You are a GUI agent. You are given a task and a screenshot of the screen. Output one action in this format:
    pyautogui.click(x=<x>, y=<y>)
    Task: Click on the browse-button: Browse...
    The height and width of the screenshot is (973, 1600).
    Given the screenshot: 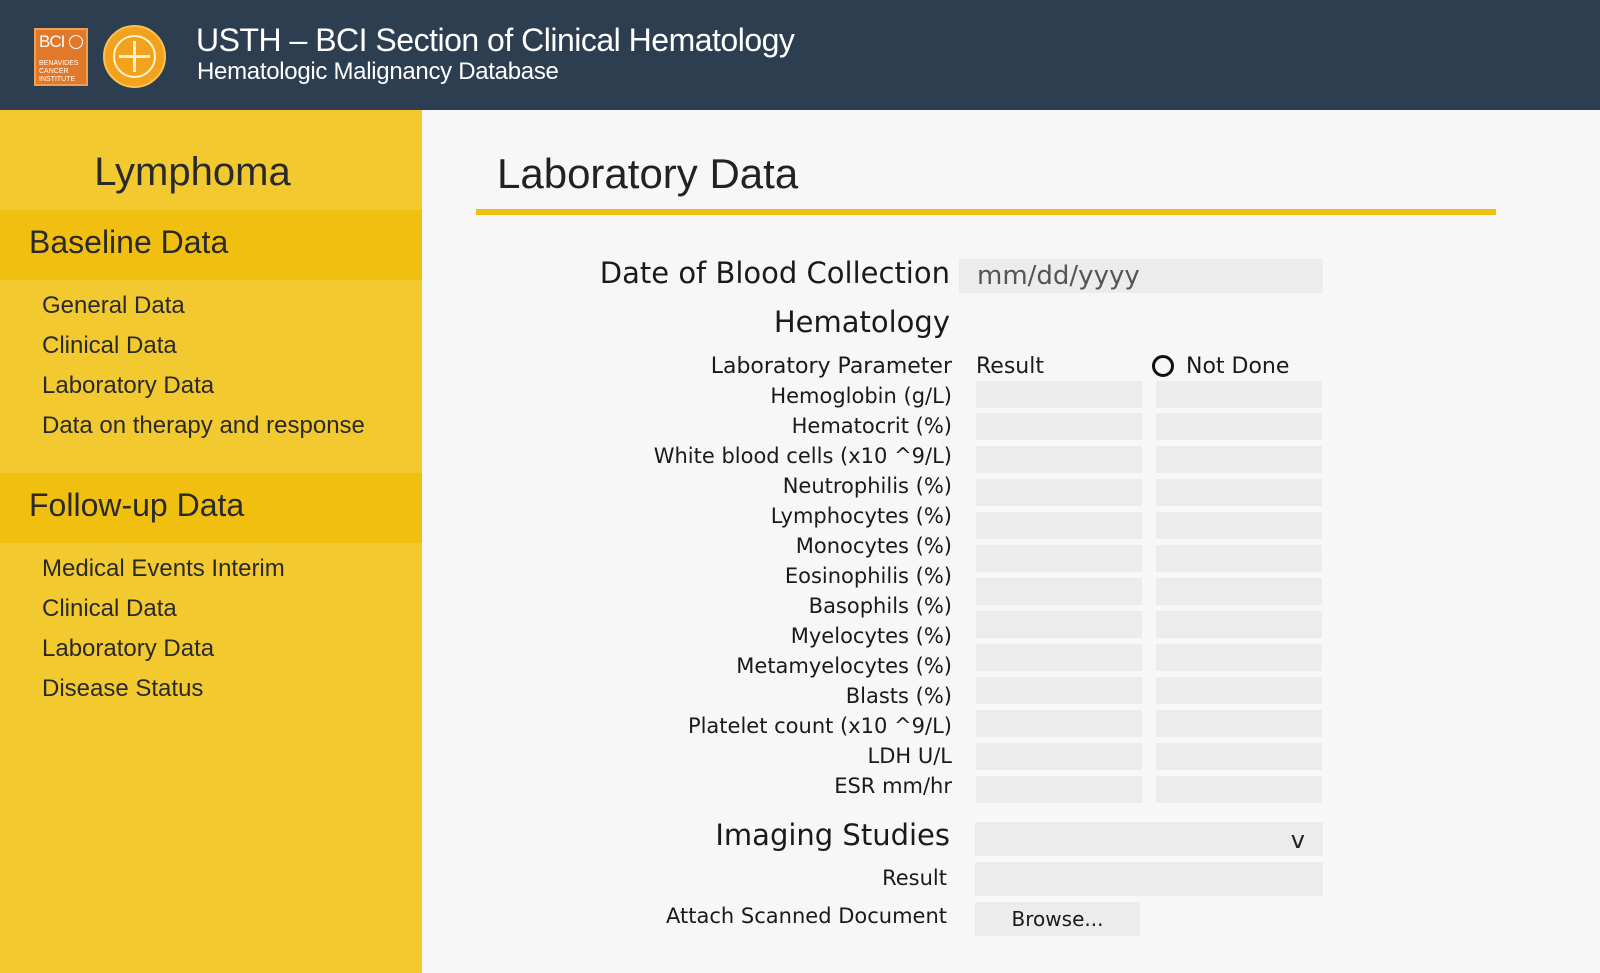 What is the action you would take?
    pyautogui.click(x=1057, y=919)
    